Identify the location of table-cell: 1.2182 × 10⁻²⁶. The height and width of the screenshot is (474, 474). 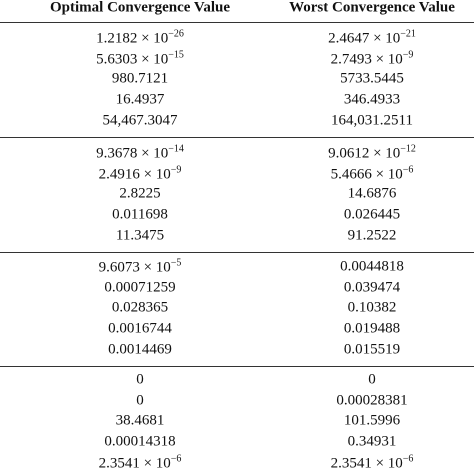
(140, 37).